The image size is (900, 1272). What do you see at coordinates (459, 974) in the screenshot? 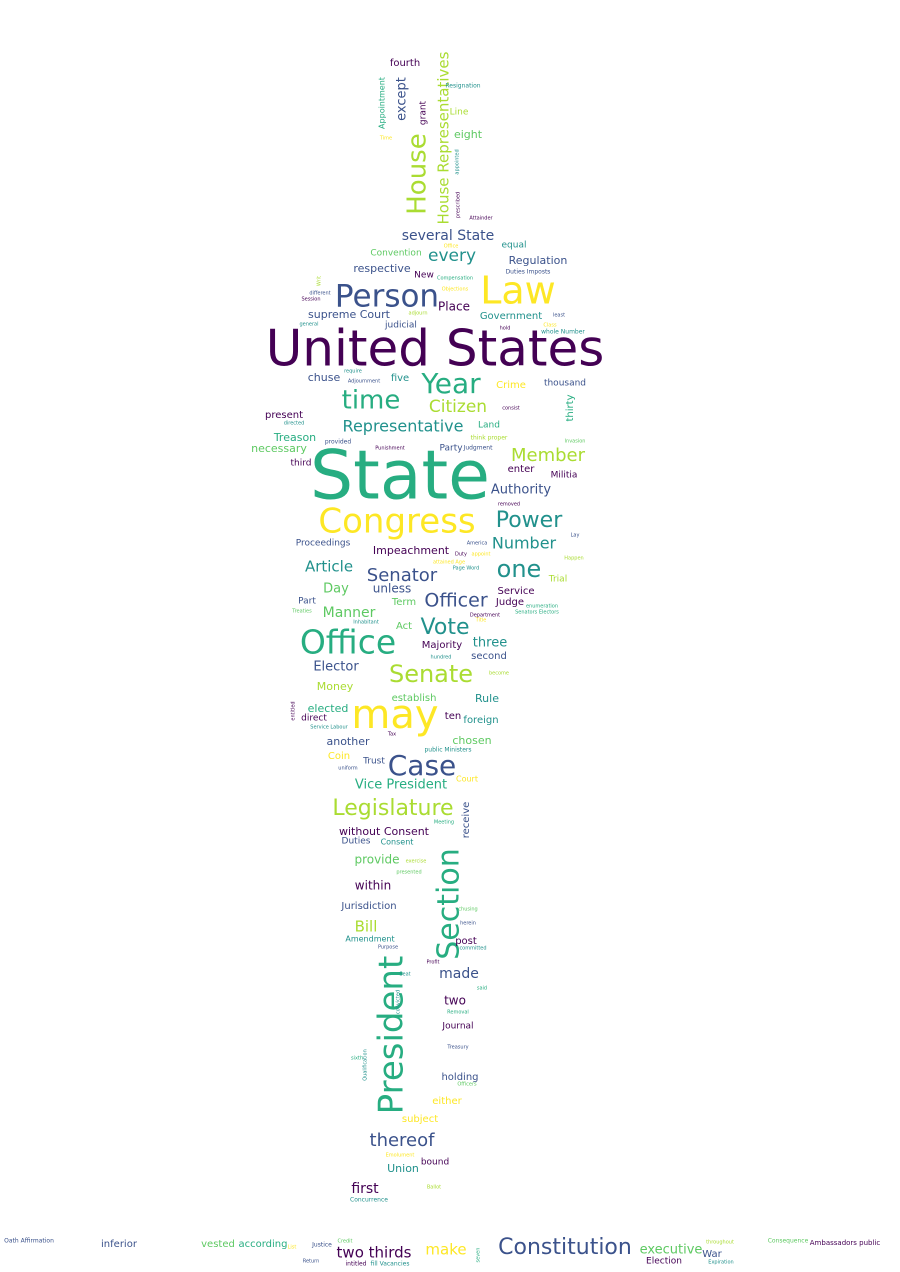
I see `word-made: made` at bounding box center [459, 974].